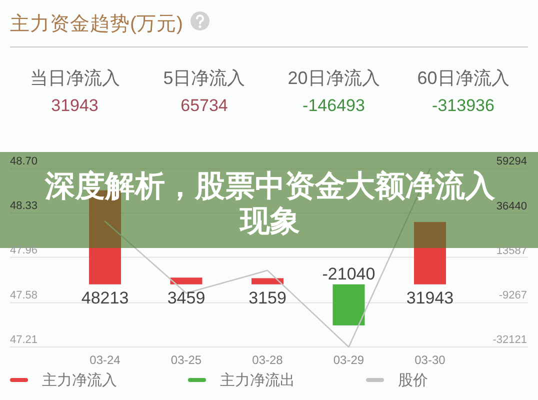  What do you see at coordinates (511, 162) in the screenshot?
I see `y2-tick-label: 59294` at bounding box center [511, 162].